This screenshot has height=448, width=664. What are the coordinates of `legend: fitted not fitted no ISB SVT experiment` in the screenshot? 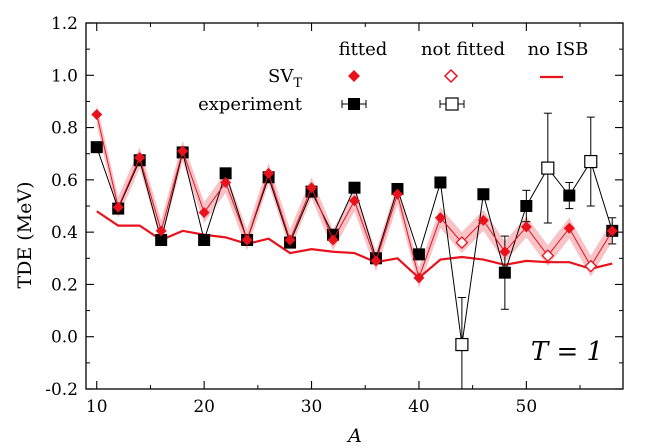 It's located at (393, 77).